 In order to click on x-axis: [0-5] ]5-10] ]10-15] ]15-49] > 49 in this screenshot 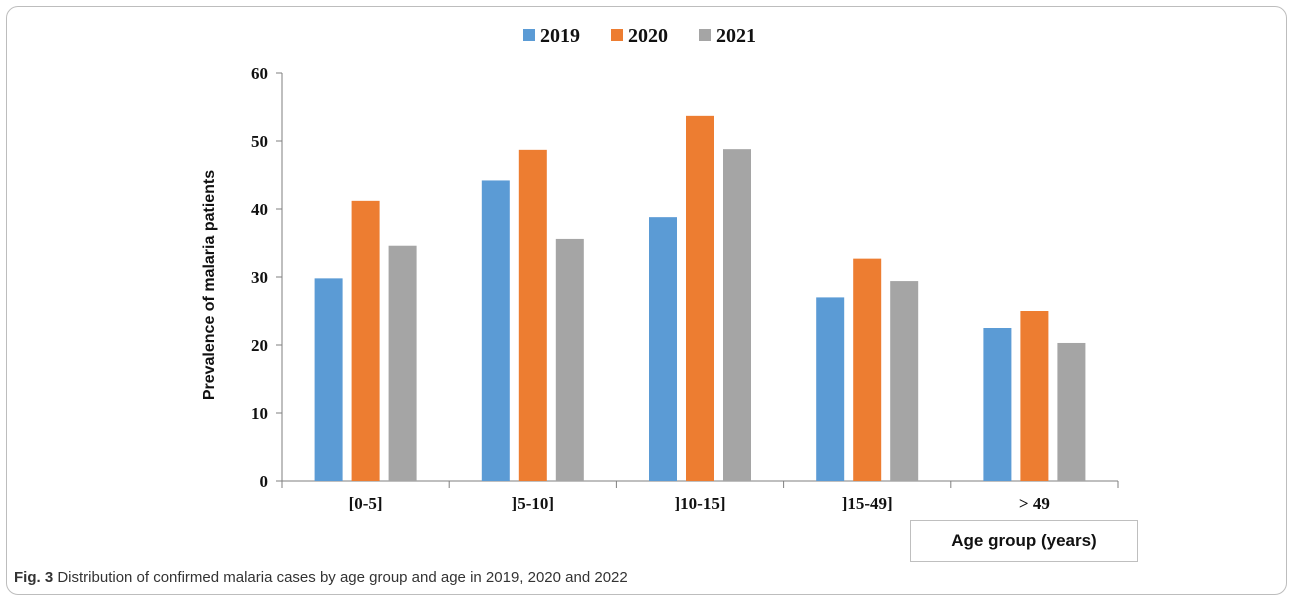, I will do `click(700, 496)`.